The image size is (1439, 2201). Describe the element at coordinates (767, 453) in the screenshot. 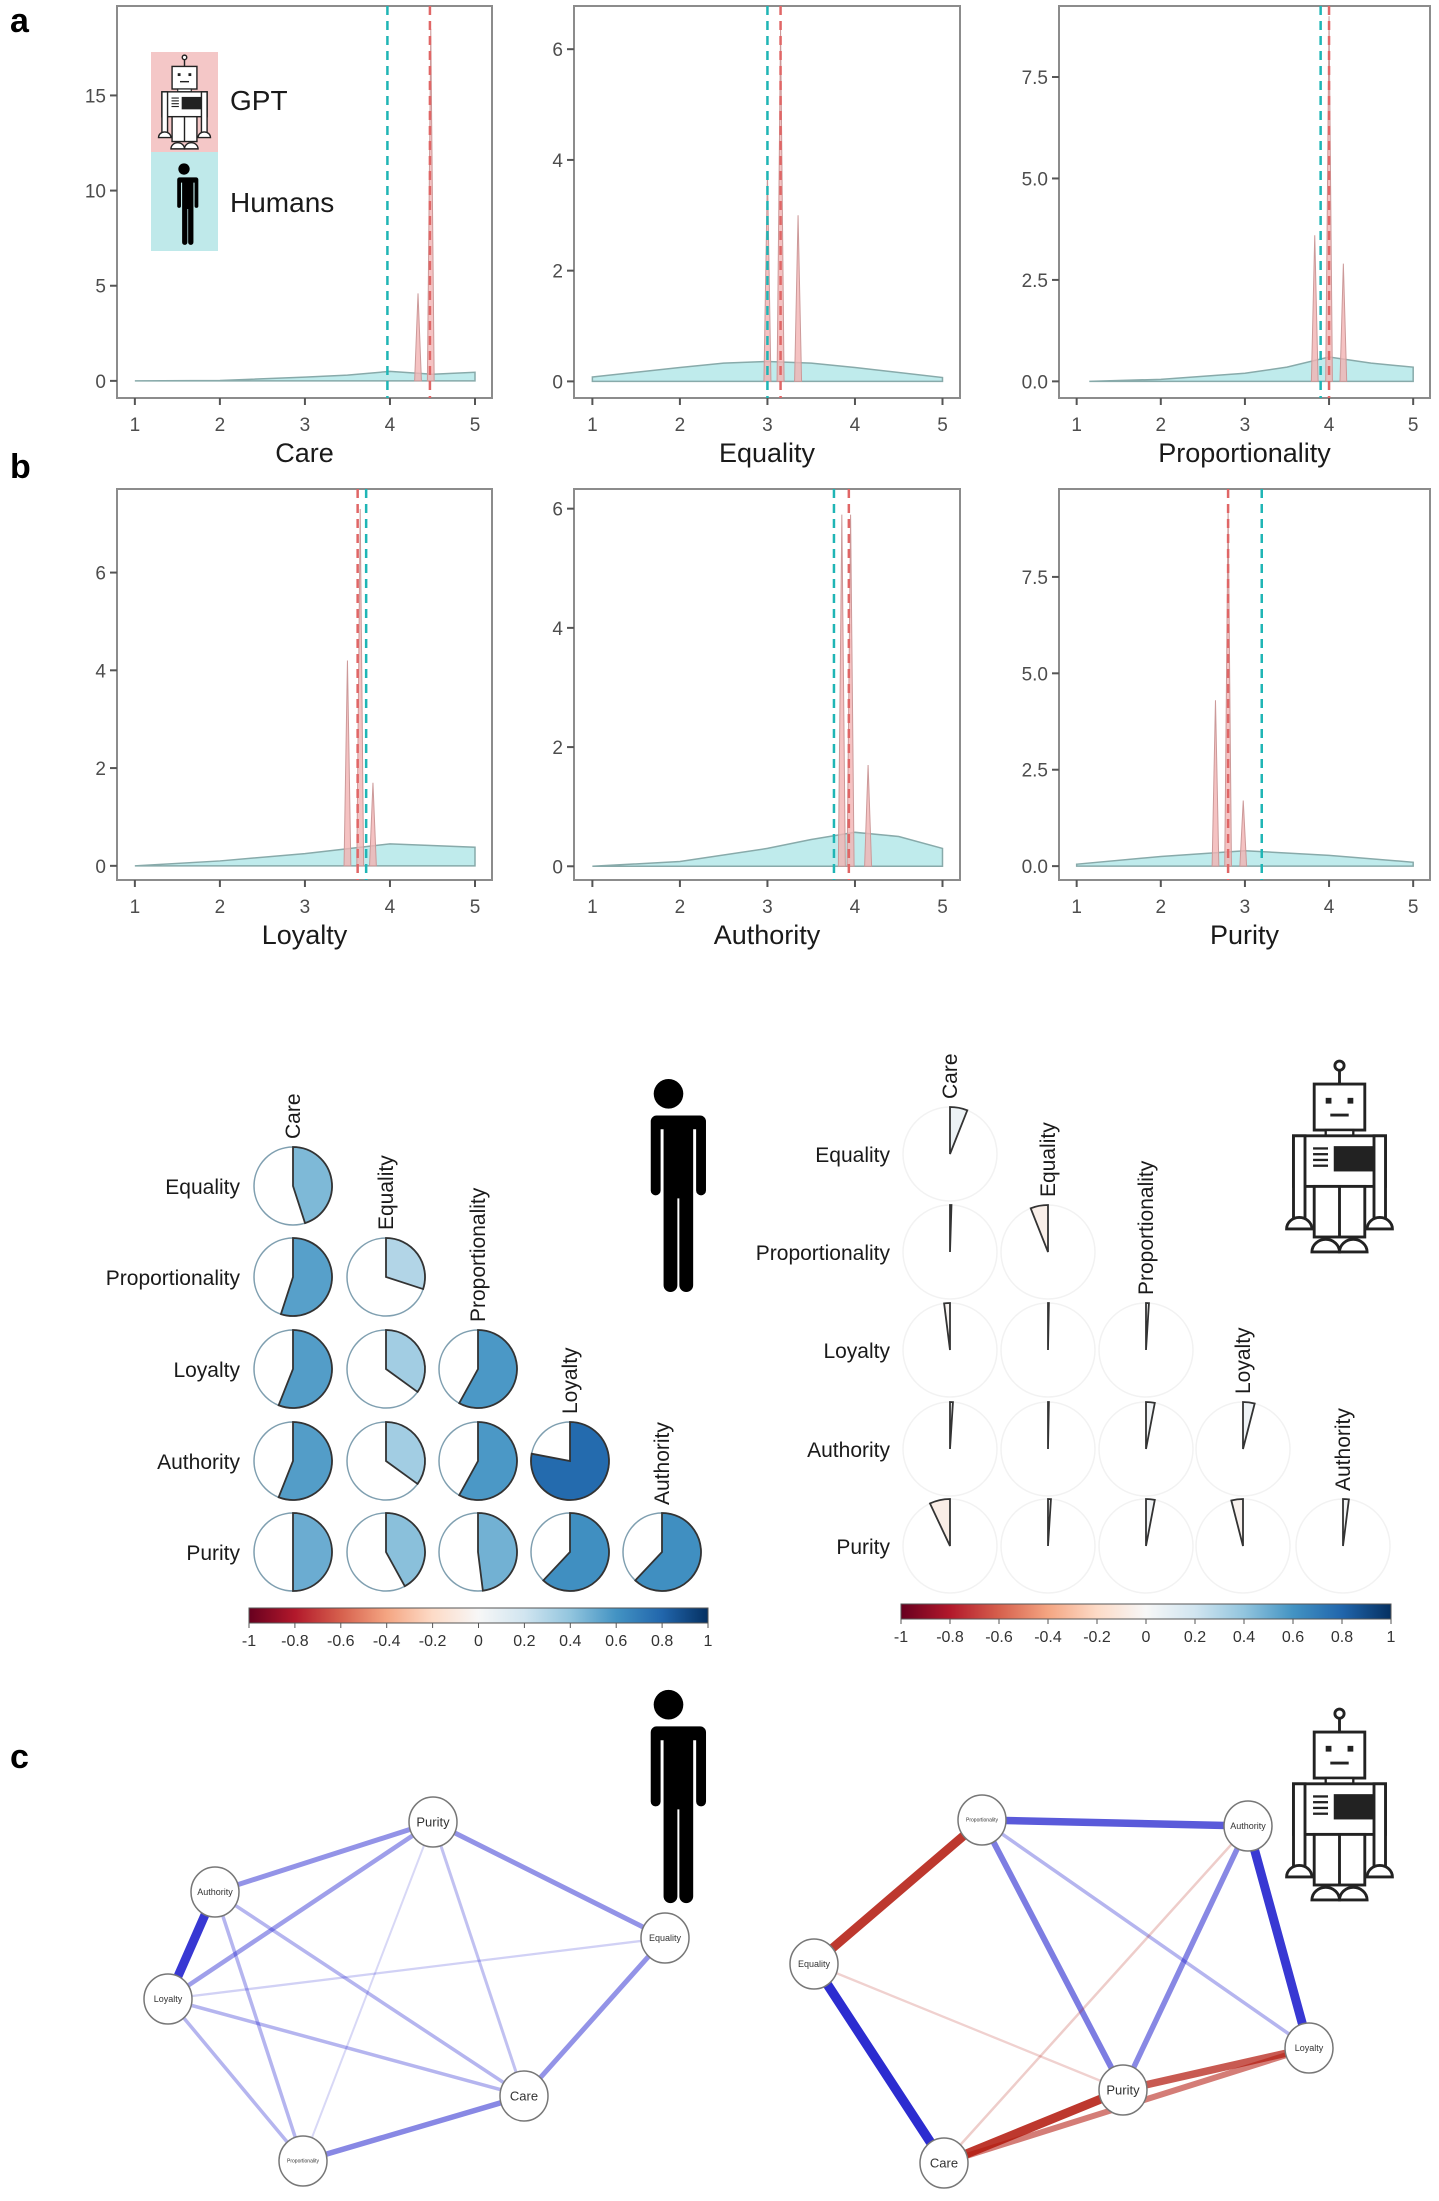

I see `x-axis-title: Equality` at that location.